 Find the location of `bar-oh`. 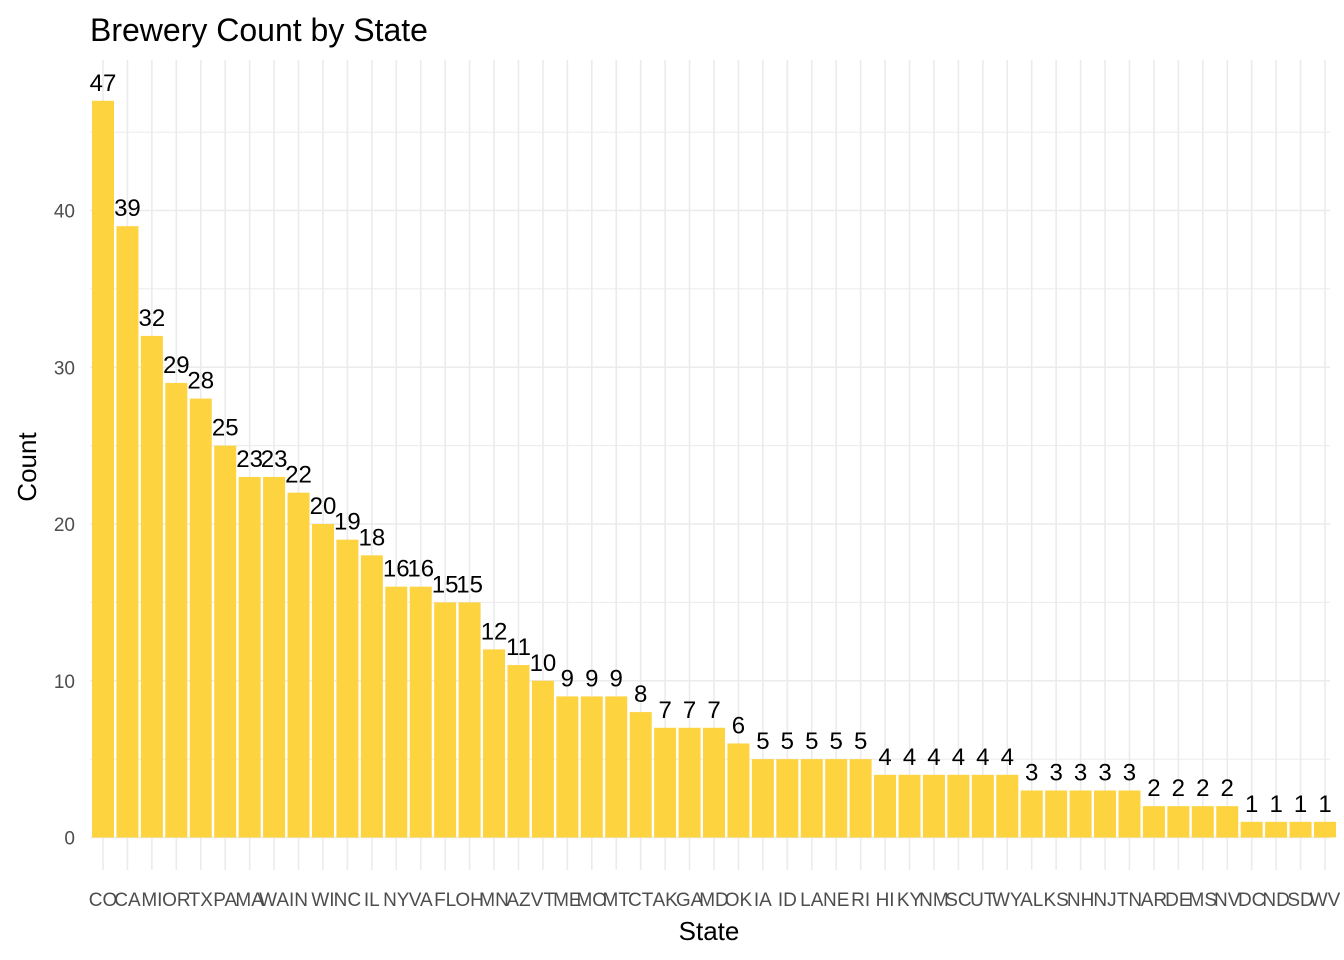

bar-oh is located at coordinates (469, 720).